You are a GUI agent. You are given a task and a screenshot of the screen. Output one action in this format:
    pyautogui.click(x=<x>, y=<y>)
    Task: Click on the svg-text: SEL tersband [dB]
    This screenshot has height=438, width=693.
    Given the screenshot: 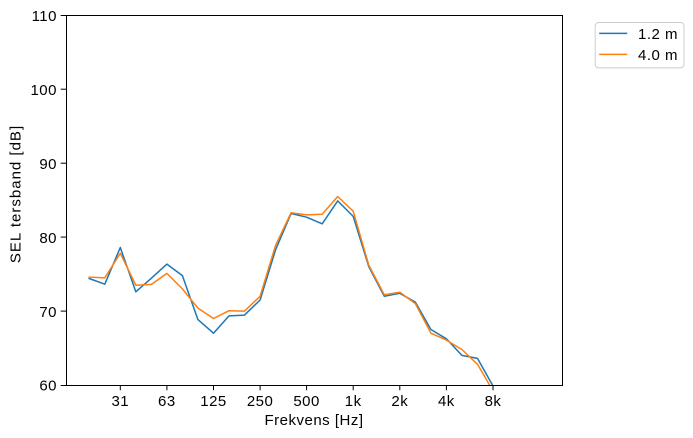 What is the action you would take?
    pyautogui.click(x=15, y=194)
    